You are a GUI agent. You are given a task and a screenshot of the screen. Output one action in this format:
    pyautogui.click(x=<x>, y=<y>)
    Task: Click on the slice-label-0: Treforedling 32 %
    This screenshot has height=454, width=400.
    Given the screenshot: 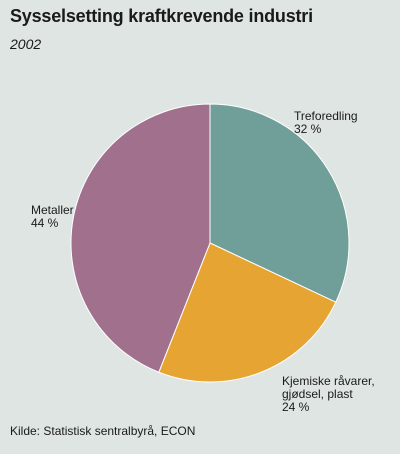 What is the action you would take?
    pyautogui.click(x=326, y=122)
    